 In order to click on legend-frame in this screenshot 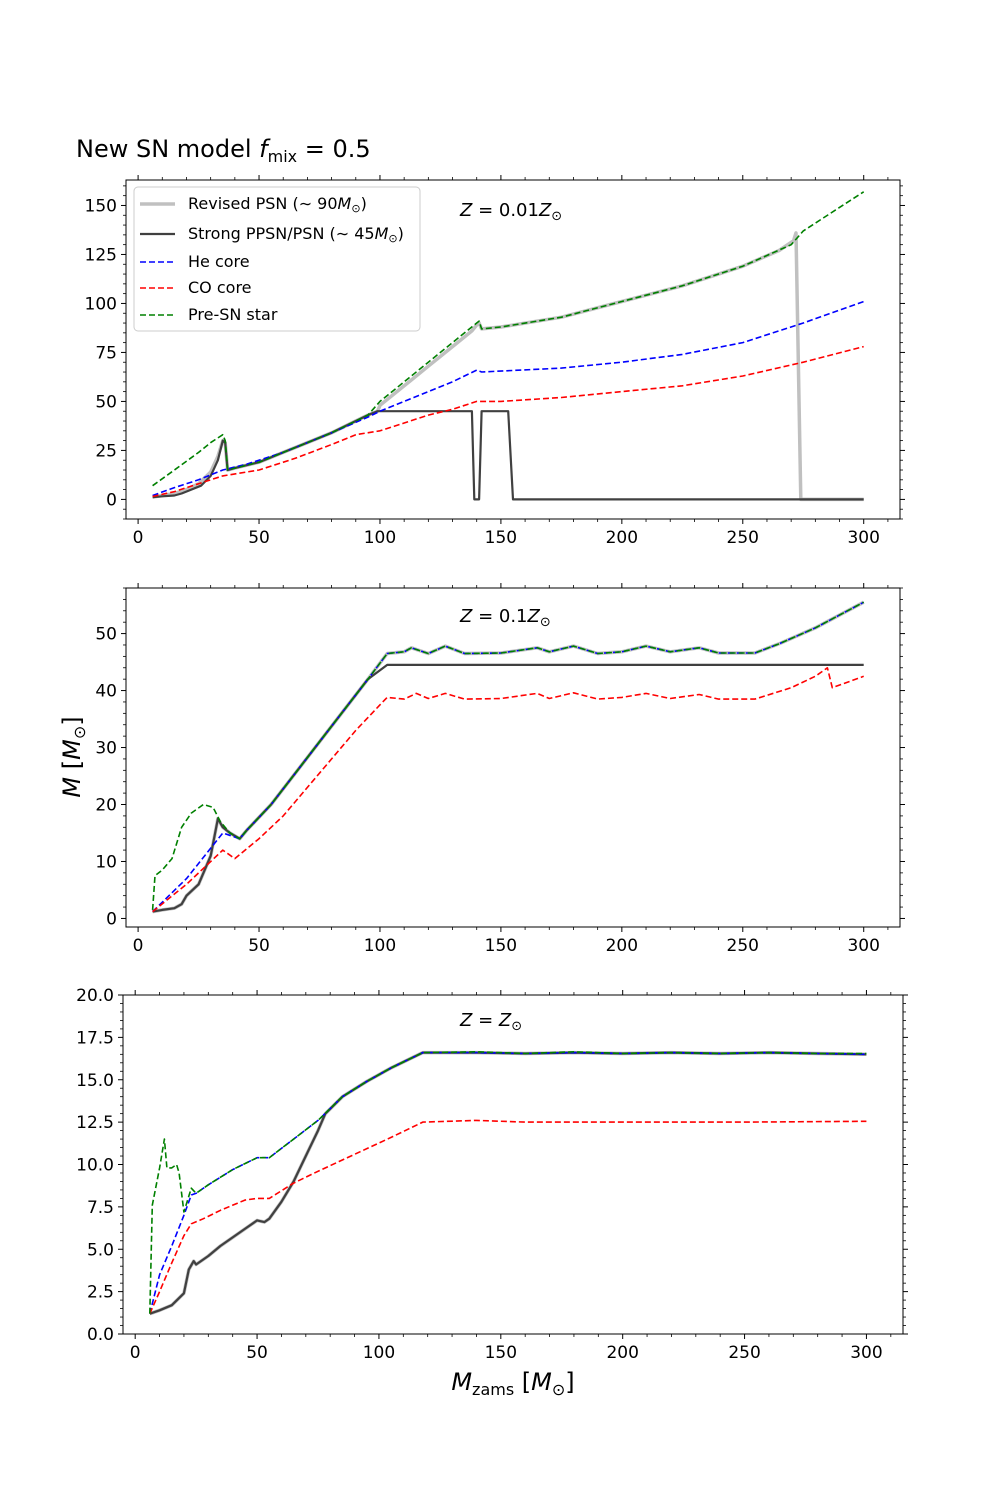, I will do `click(277, 259)`.